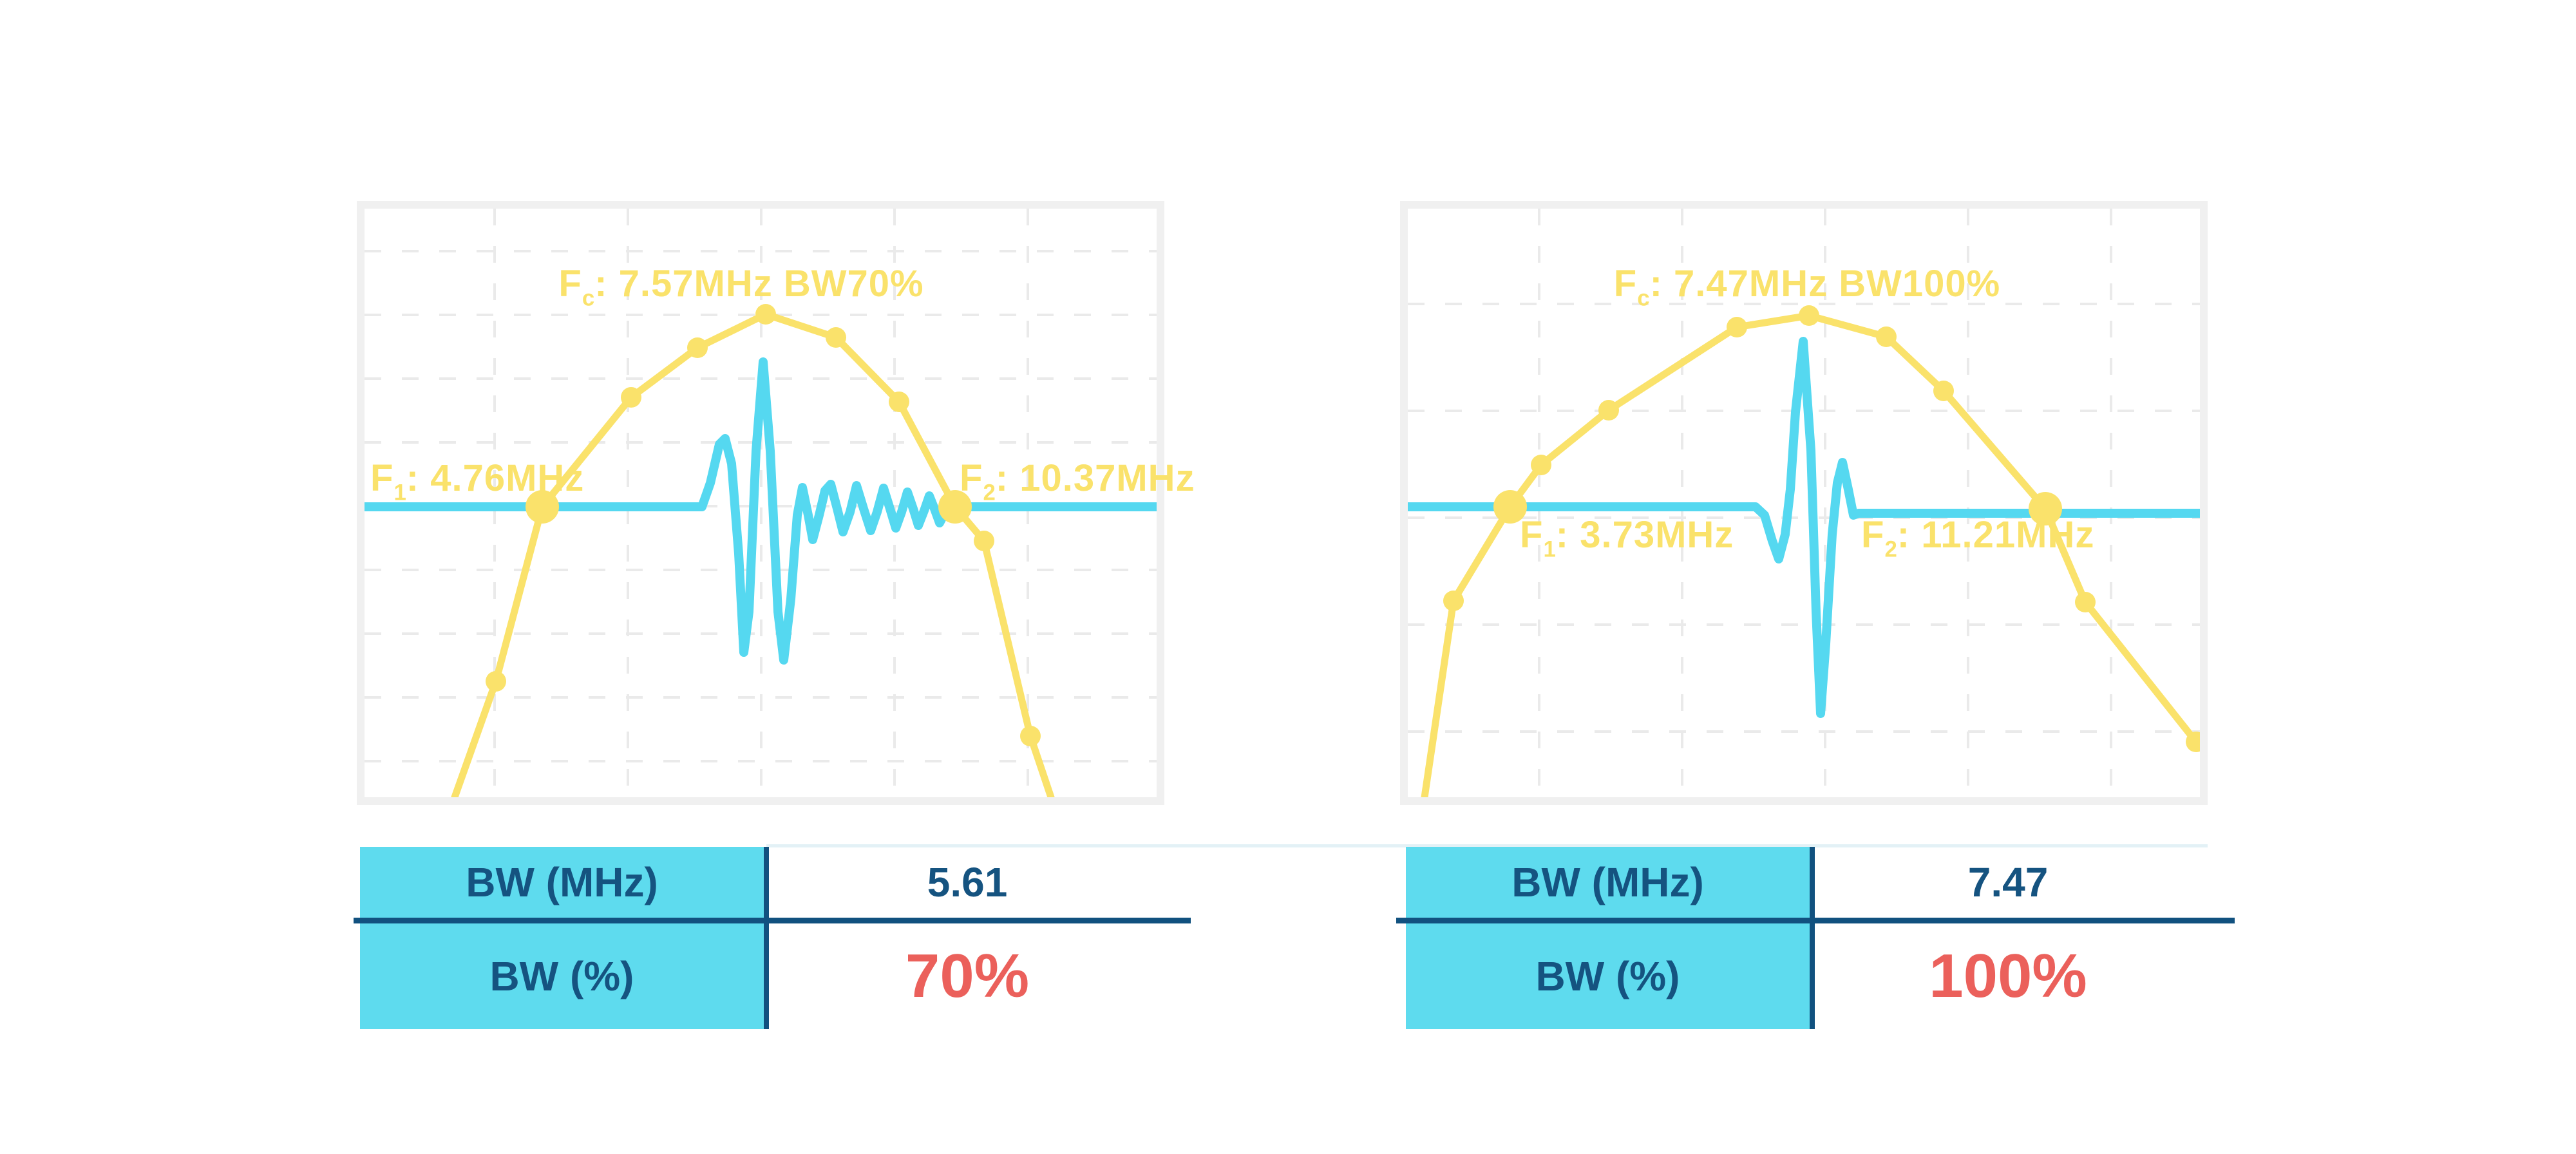  What do you see at coordinates (1627, 538) in the screenshot?
I see `f1-annotation: F1: 3.73MHz` at bounding box center [1627, 538].